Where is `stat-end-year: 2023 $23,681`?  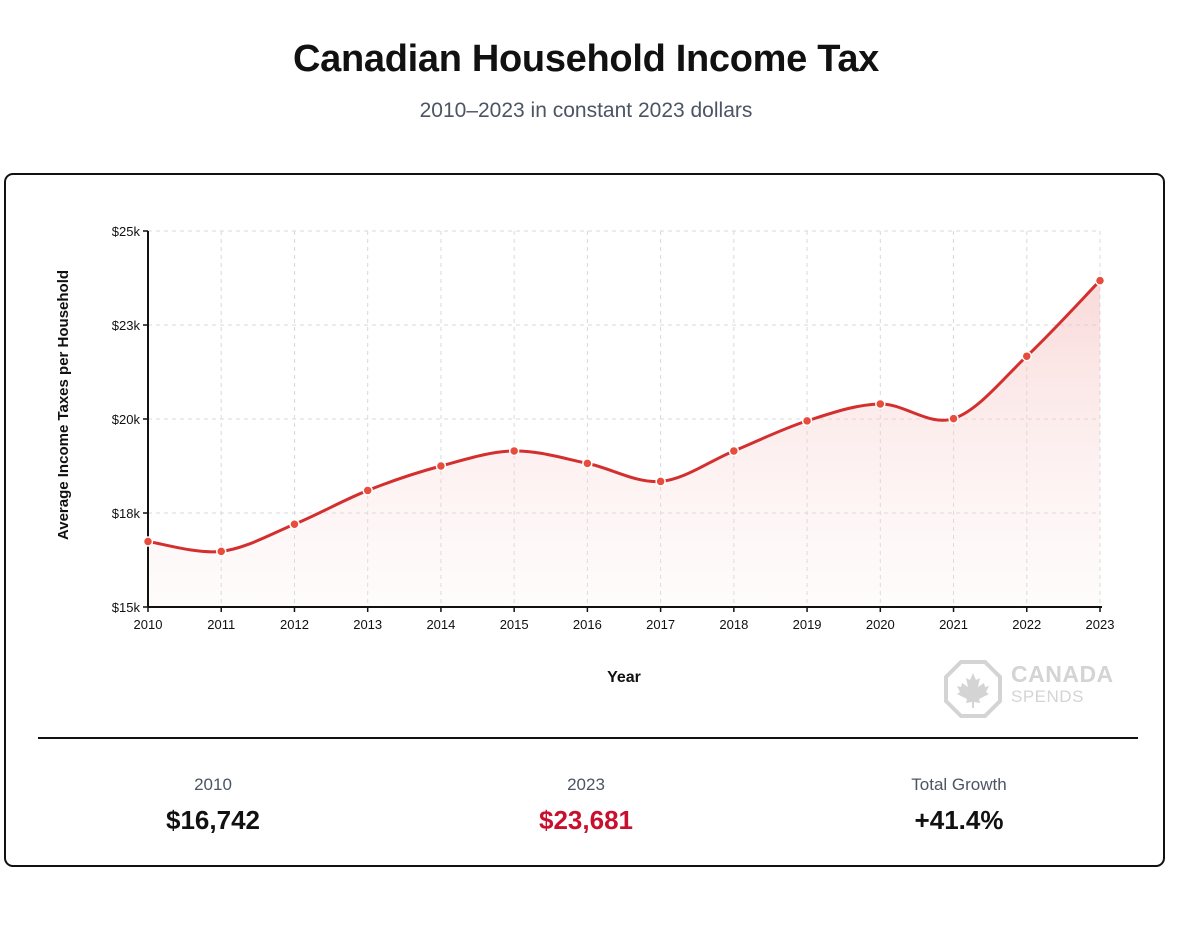
stat-end-year: 2023 $23,681 is located at coordinates (586, 805).